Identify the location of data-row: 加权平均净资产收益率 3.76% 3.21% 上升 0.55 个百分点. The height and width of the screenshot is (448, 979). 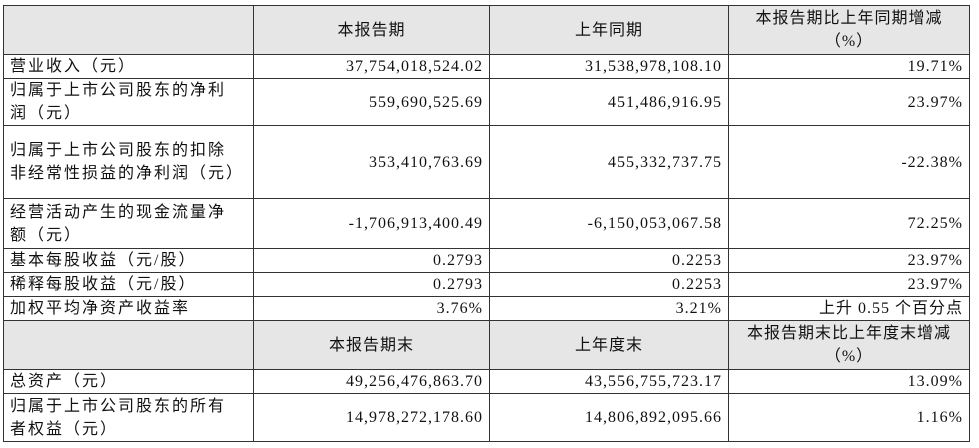
(486, 308).